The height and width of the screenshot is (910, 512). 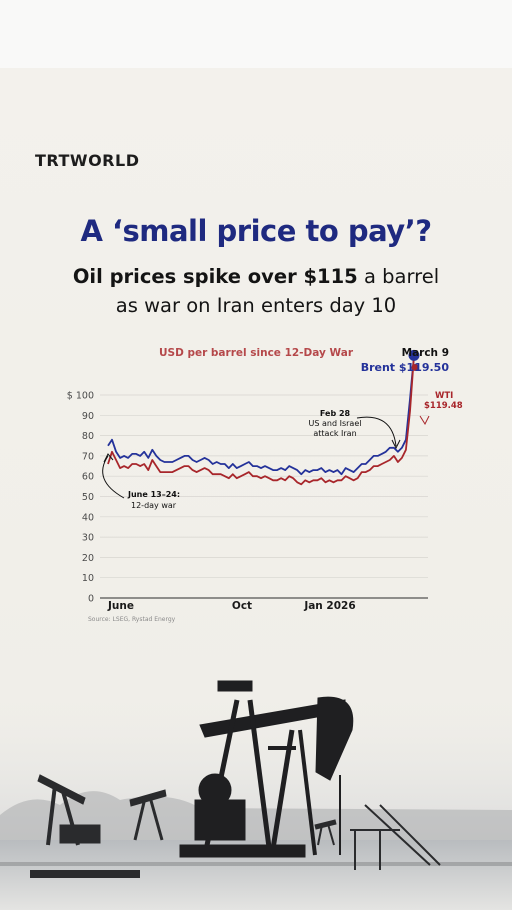 What do you see at coordinates (88, 436) in the screenshot?
I see `y-tick-label: 80` at bounding box center [88, 436].